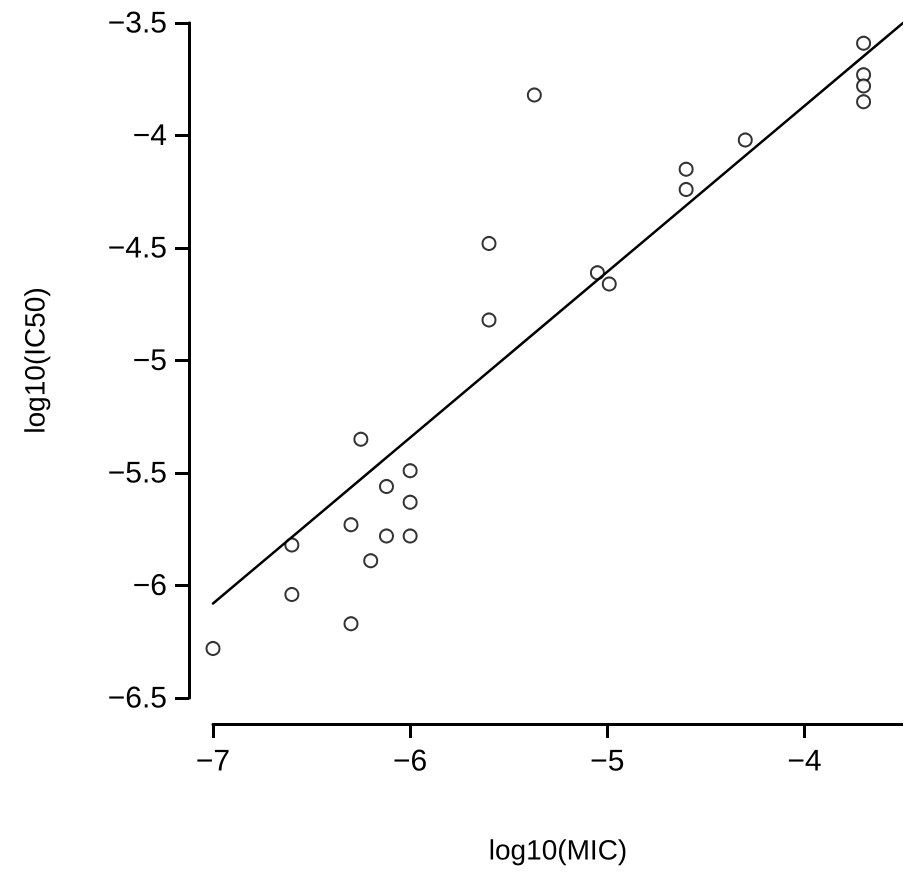 This screenshot has width=911, height=888. Describe the element at coordinates (149, 135) in the screenshot. I see `y-tick-label: −4` at that location.